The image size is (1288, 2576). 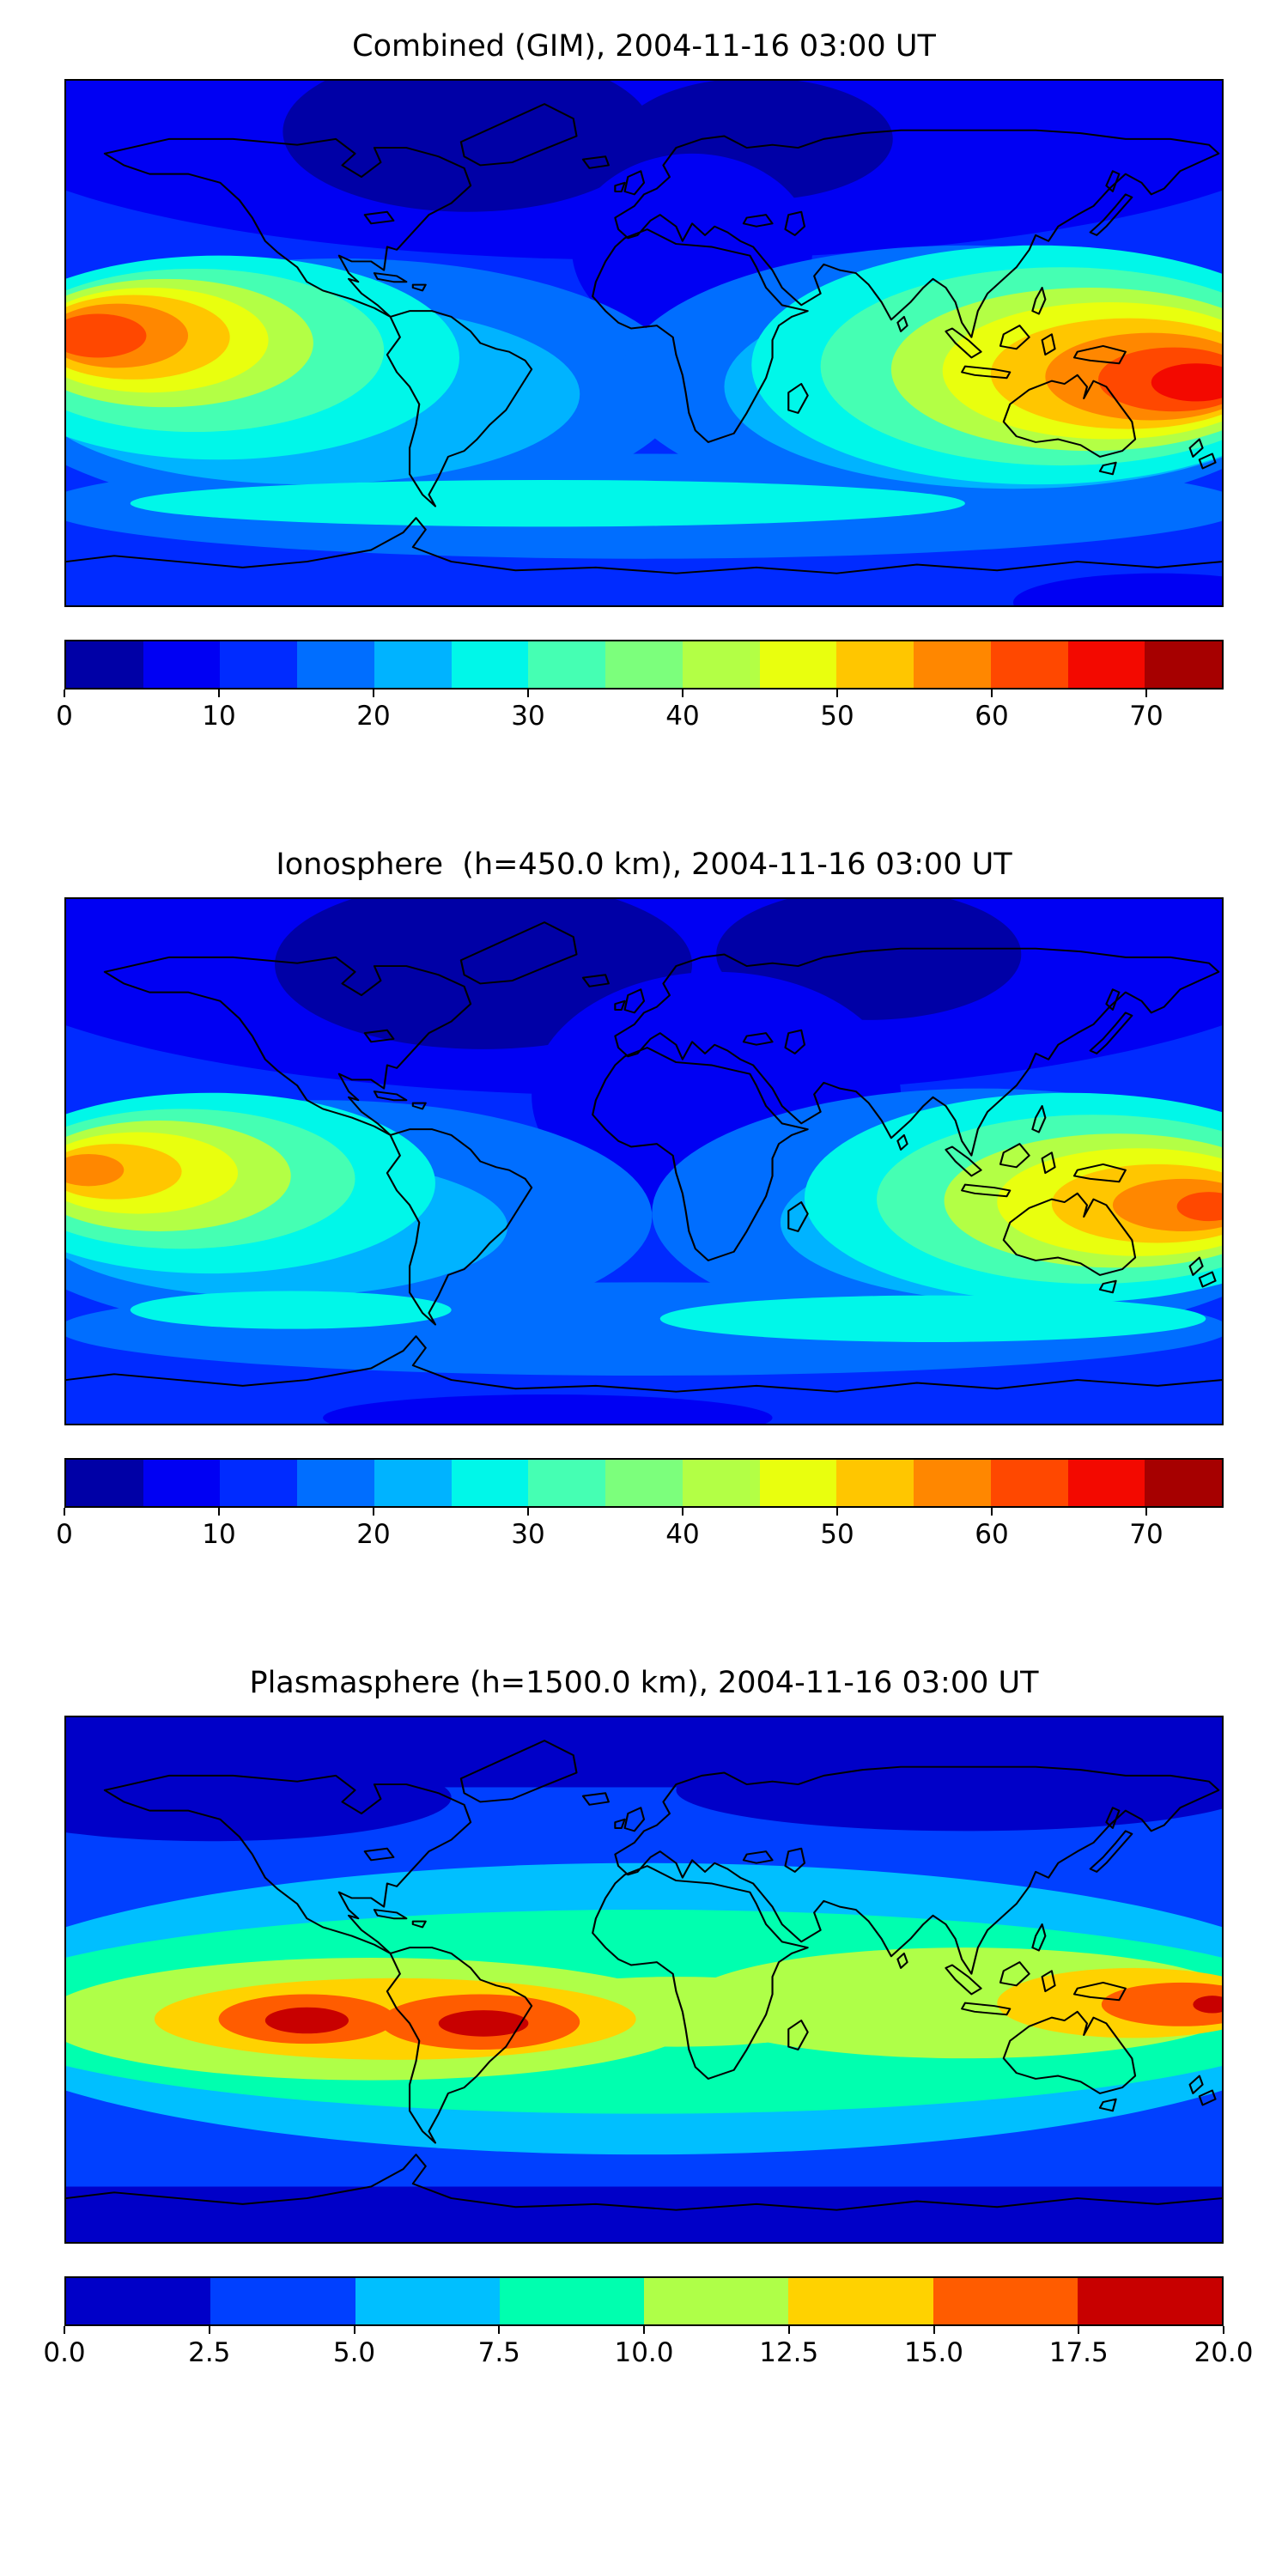 I want to click on colorbar-tick-label: 7.5, so click(x=499, y=2353).